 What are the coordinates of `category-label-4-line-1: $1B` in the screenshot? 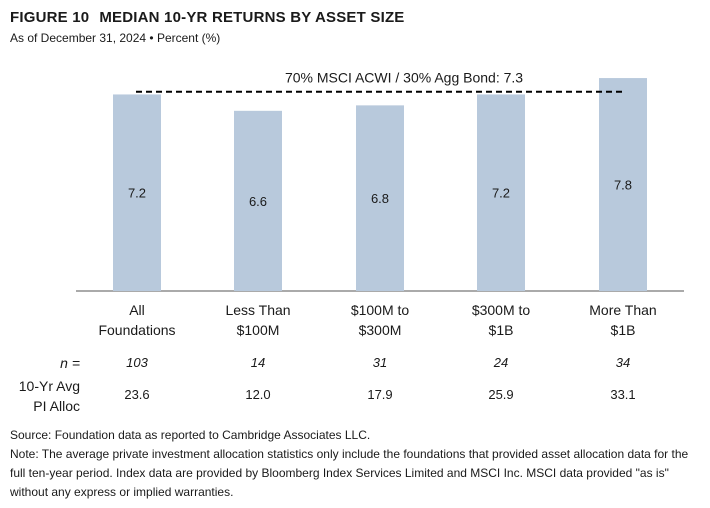 It's located at (623, 330).